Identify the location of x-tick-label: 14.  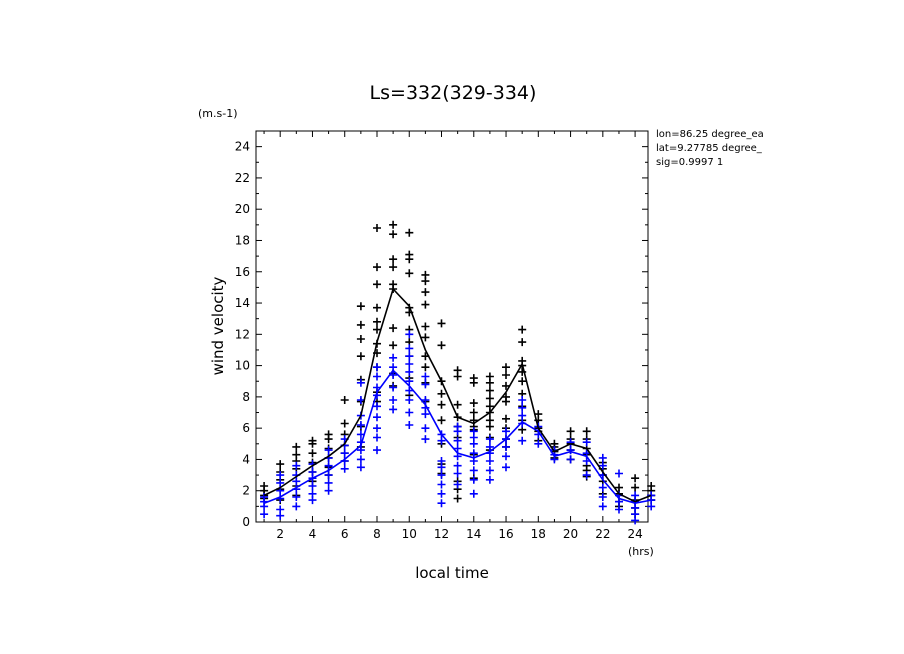
(473, 534).